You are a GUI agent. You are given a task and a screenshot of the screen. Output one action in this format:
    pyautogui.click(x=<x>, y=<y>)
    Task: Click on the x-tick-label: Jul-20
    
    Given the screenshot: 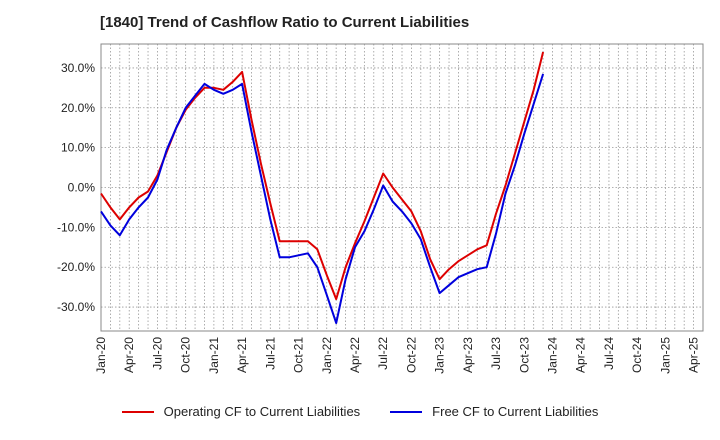 What is the action you would take?
    pyautogui.click(x=157, y=353)
    